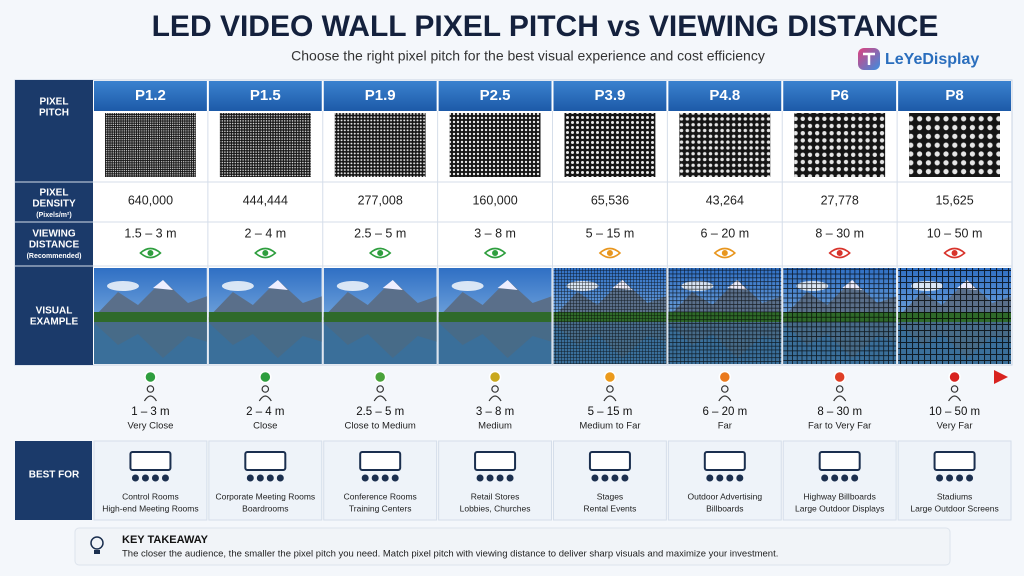 This screenshot has height=576, width=1024. What do you see at coordinates (380, 200) in the screenshot?
I see `density: 277,008` at bounding box center [380, 200].